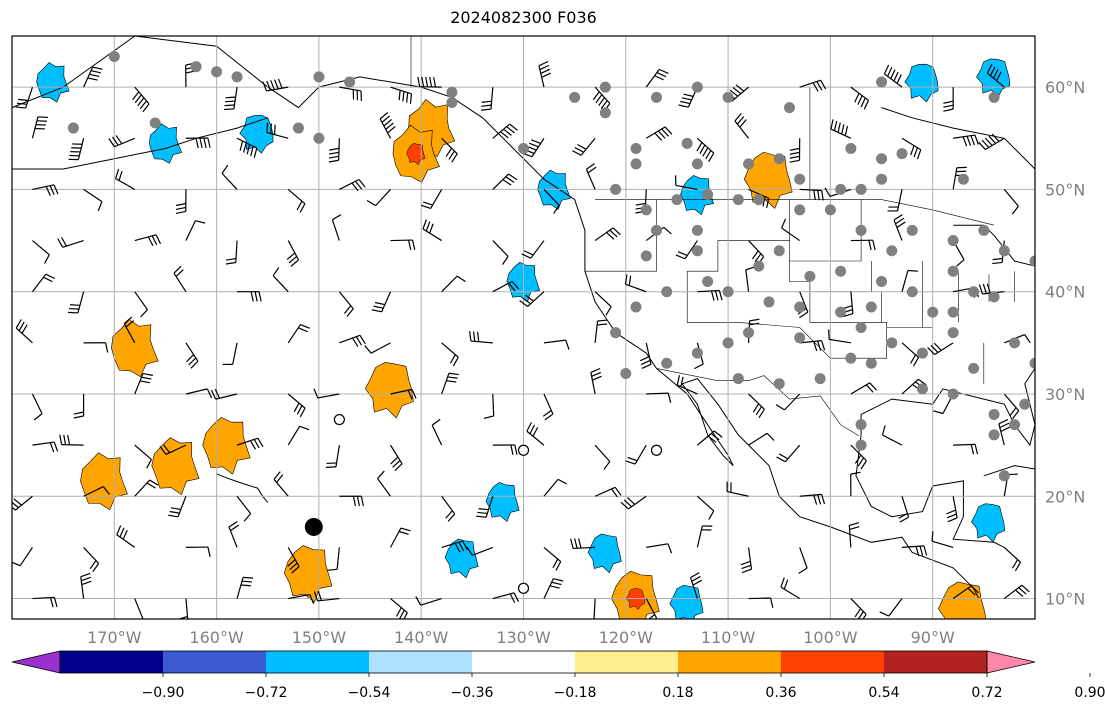  I want to click on latitude-tick-label: 10°N, so click(1065, 599).